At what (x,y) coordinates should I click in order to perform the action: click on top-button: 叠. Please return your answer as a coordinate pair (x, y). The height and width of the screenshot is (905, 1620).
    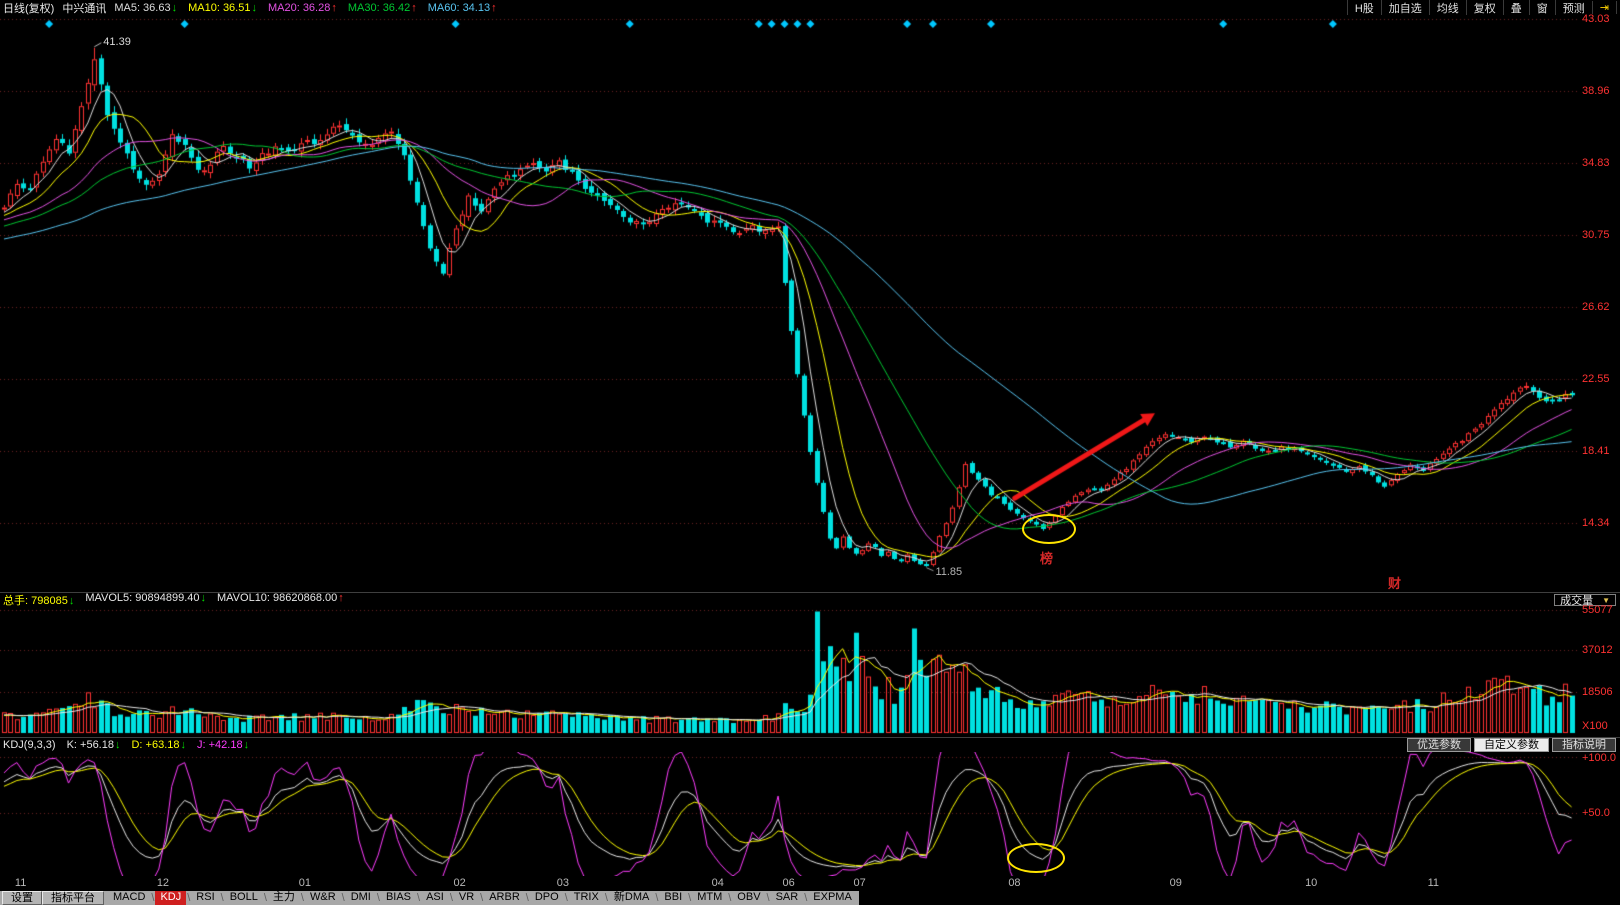
    Looking at the image, I should click on (1515, 8).